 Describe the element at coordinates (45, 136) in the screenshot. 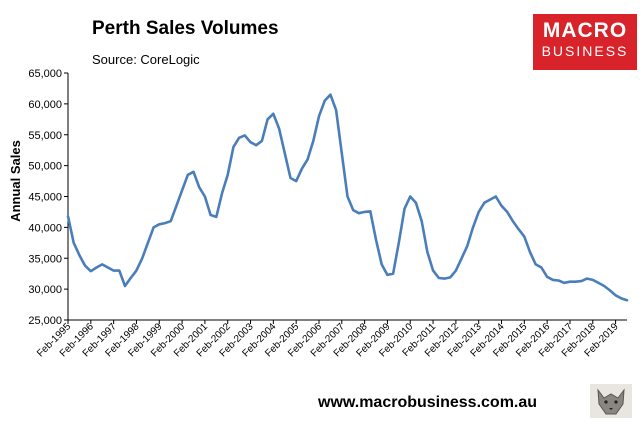

I see `y-tick-label: 55,000` at that location.